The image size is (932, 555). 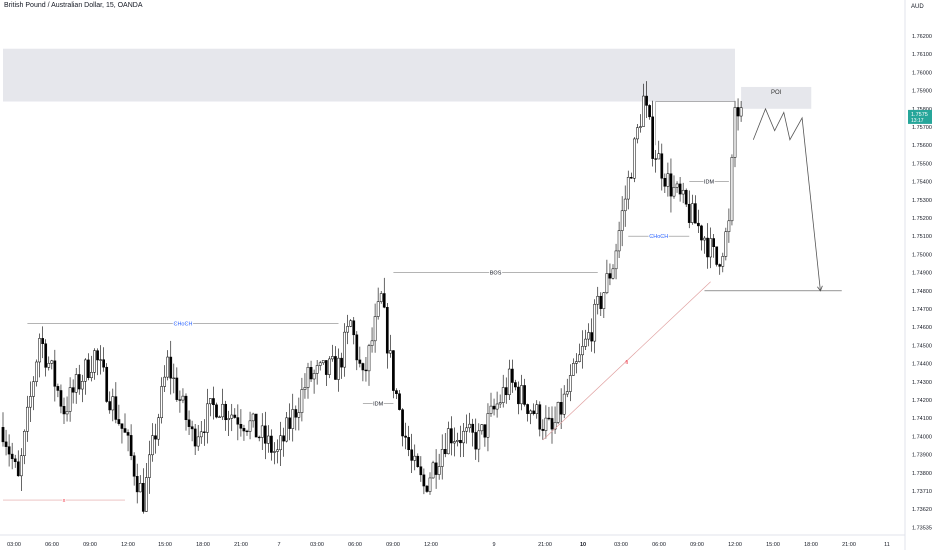 What do you see at coordinates (922, 383) in the screenshot?
I see `y-tick-label: 1.74300` at bounding box center [922, 383].